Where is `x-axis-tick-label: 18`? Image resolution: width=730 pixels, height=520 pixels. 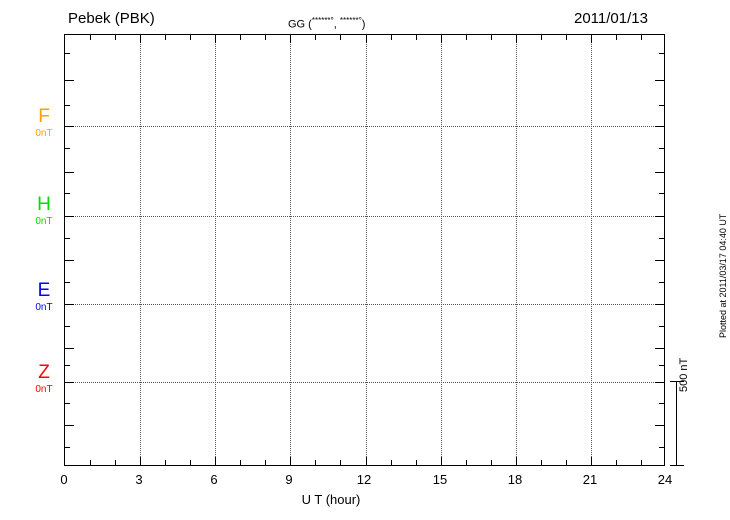 x-axis-tick-label: 18 is located at coordinates (515, 479).